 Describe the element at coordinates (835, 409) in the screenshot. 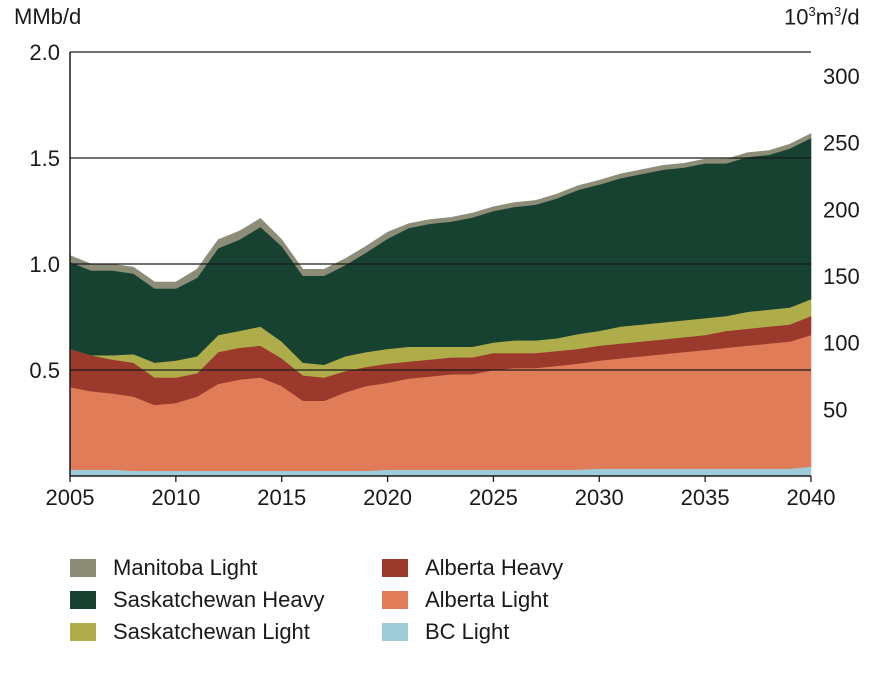

I see `right-y-tick-label: 50` at that location.